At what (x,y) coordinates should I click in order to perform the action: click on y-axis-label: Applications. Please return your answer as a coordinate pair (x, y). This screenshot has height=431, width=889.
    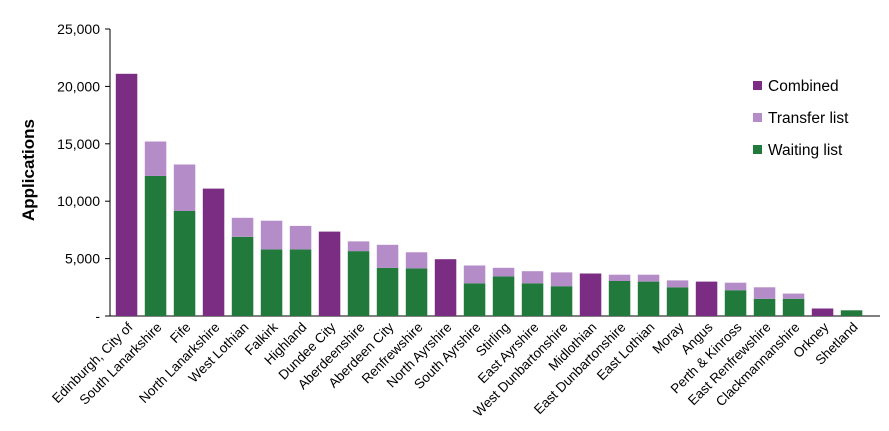
    Looking at the image, I should click on (28, 170).